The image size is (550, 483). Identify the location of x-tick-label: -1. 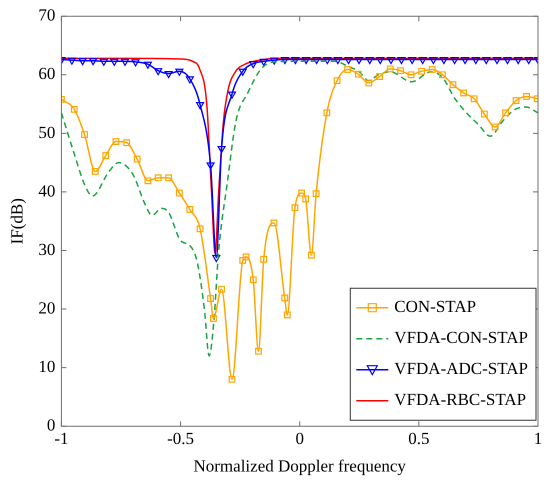
(61, 438).